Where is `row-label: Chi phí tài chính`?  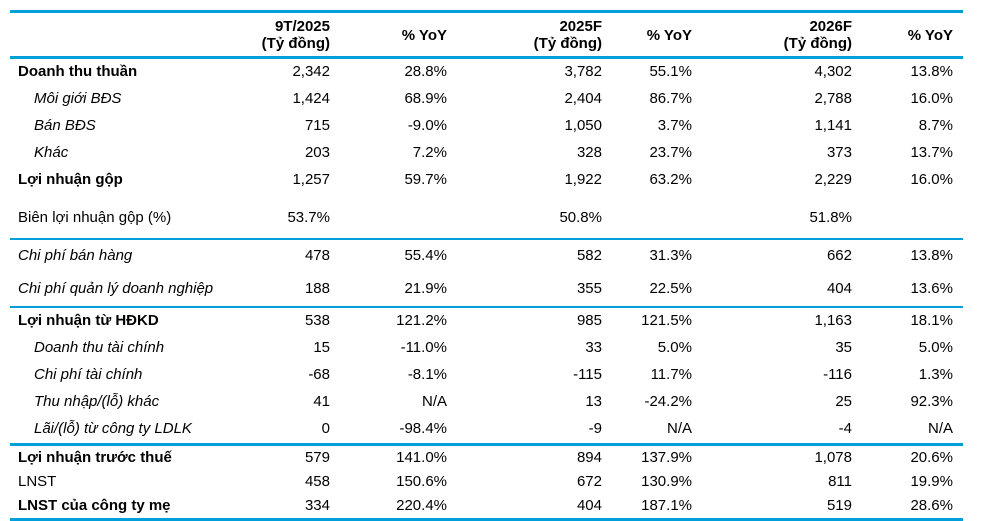
row-label: Chi phí tài chính is located at coordinates (88, 374).